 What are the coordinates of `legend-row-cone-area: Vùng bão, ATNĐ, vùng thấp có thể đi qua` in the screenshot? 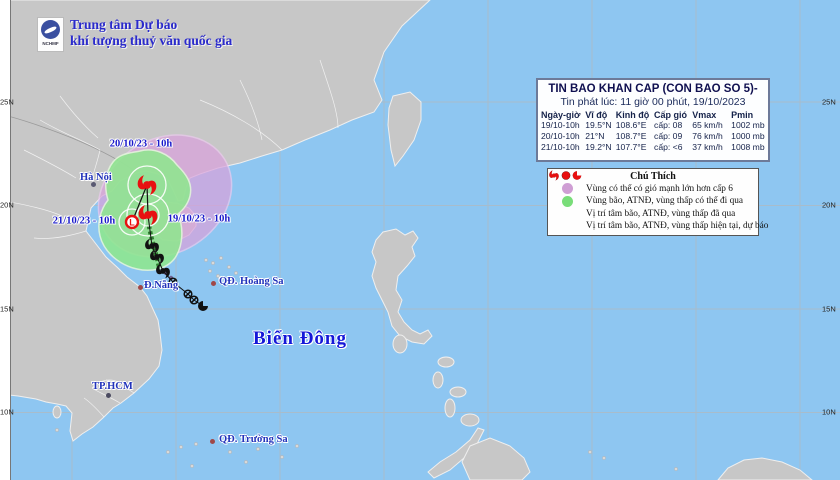 It's located at (653, 201).